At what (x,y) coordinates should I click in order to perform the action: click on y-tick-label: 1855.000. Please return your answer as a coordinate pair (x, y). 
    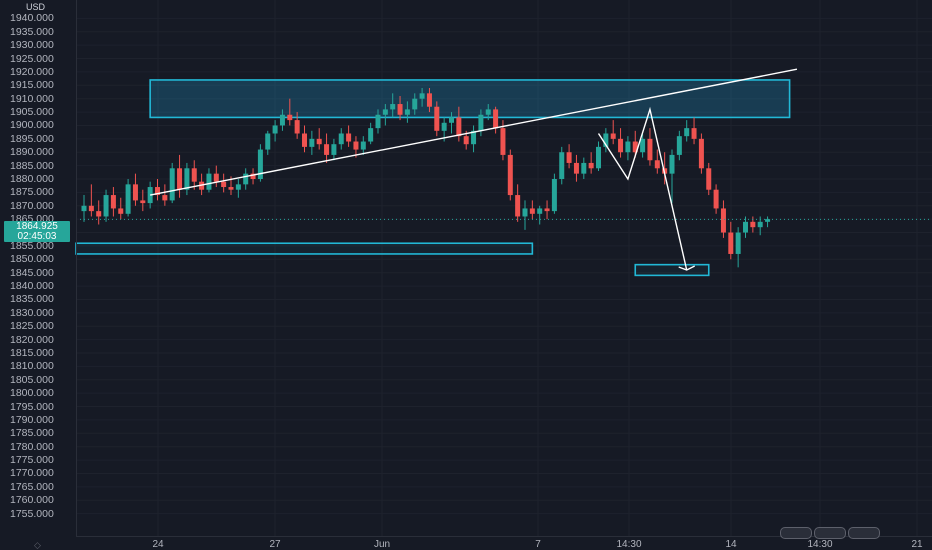
    Looking at the image, I should click on (32, 245).